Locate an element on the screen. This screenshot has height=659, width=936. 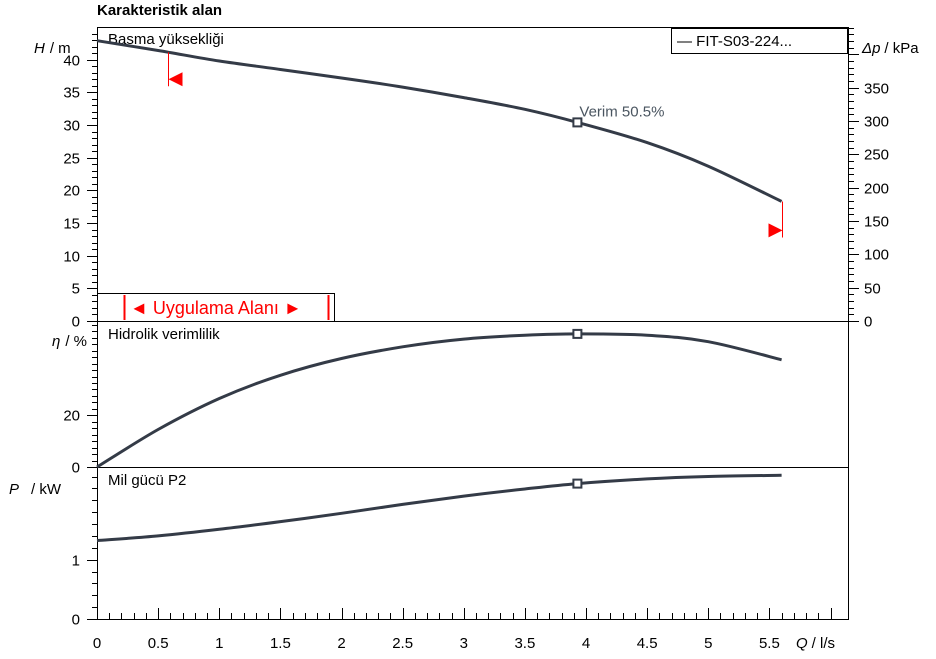
x-tick-label: 5.5 is located at coordinates (769, 643).